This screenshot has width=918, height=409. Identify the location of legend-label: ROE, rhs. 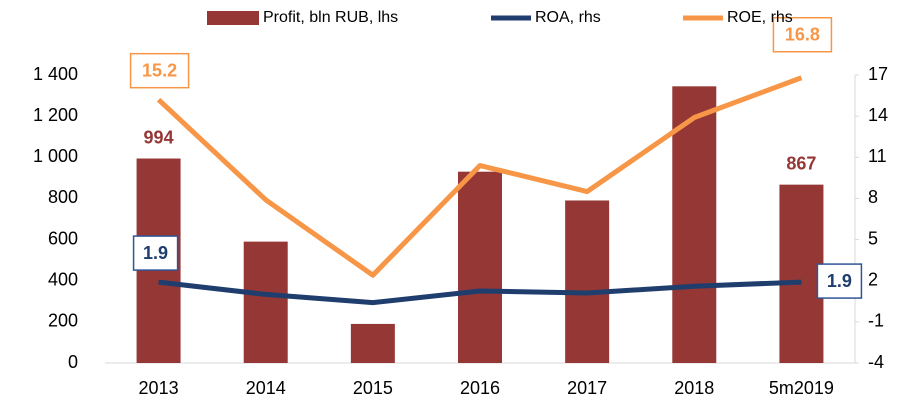
(760, 17).